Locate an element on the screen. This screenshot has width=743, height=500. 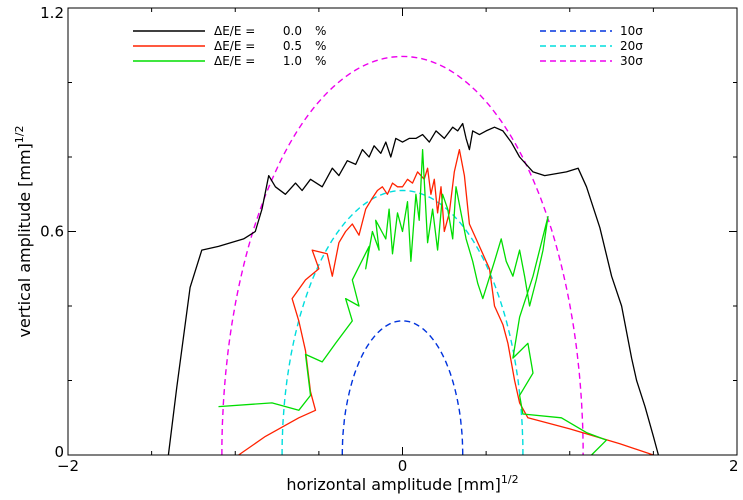
legend-dp-unit-1: % is located at coordinates (320, 31).